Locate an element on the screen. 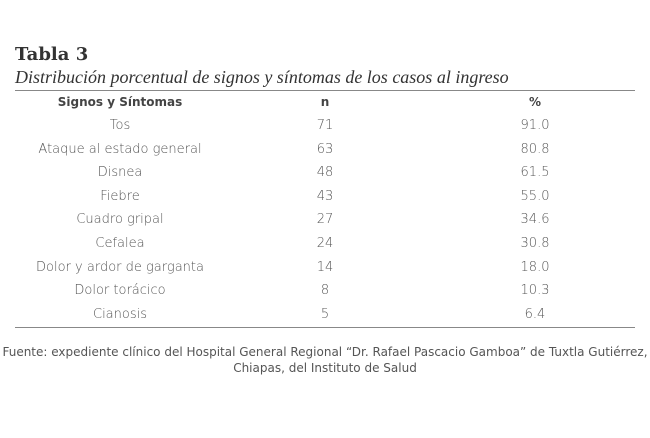 The width and height of the screenshot is (650, 438). table-row: Cefalea 24 30.8 is located at coordinates (325, 246).